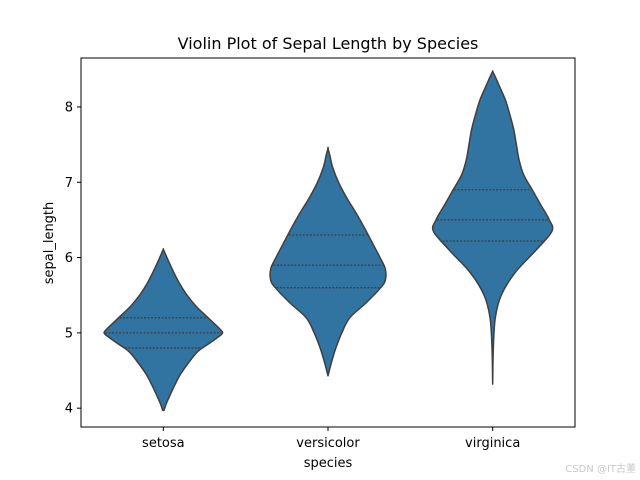 The height and width of the screenshot is (480, 640). I want to click on x-axis-label: species, so click(328, 463).